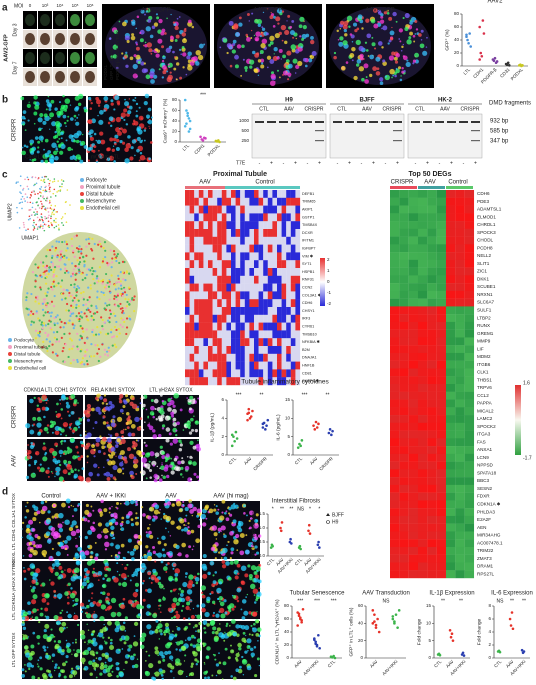  What do you see at coordinates (264, 183) in the screenshot?
I see `label: Control` at bounding box center [264, 183].